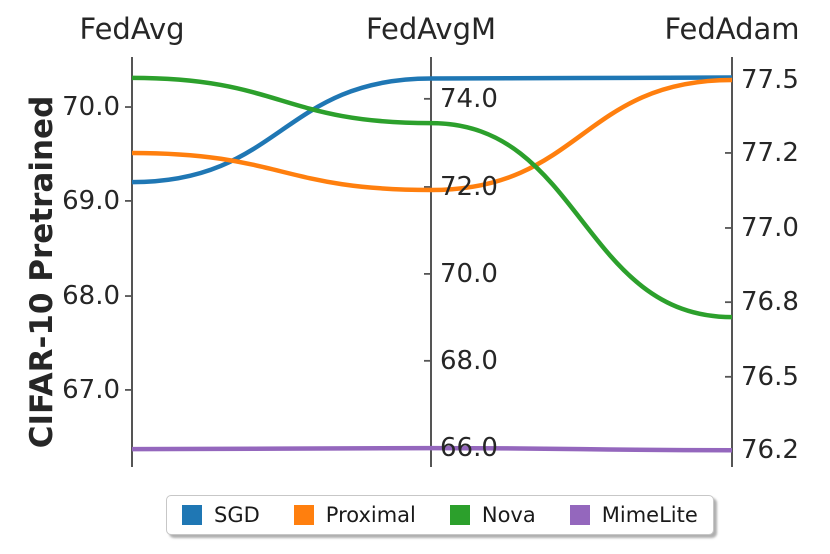 The height and width of the screenshot is (554, 830). What do you see at coordinates (303, 515) in the screenshot?
I see `legend-swatch-proximal` at bounding box center [303, 515].